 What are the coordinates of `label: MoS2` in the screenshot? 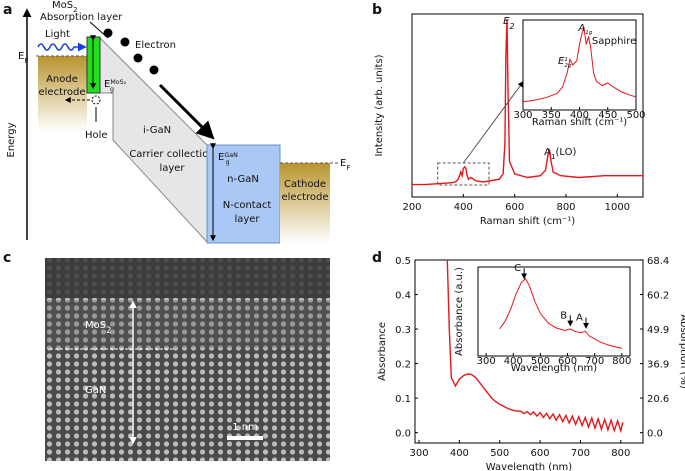 It's located at (65, 7).